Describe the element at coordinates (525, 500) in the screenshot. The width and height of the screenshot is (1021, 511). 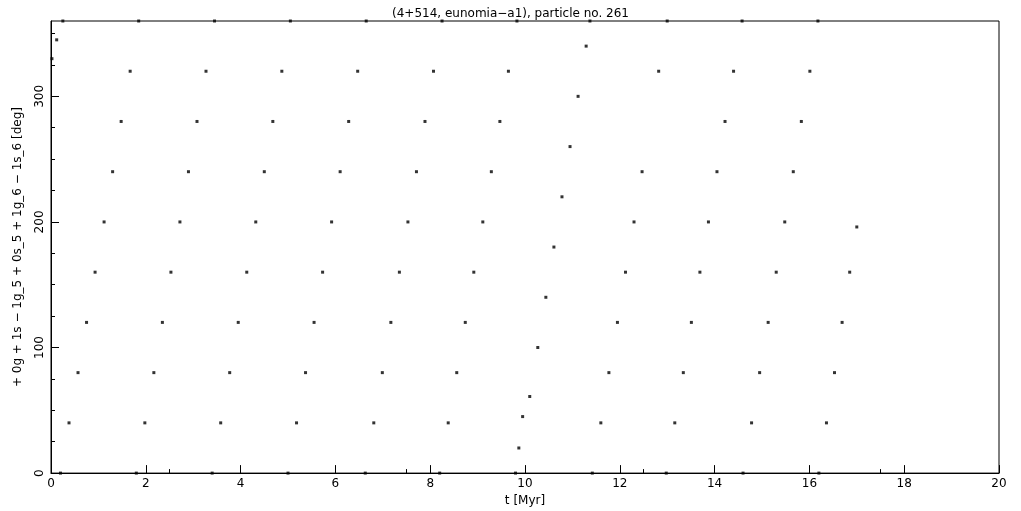
I see `x-axis-title: t [Myr]` at that location.